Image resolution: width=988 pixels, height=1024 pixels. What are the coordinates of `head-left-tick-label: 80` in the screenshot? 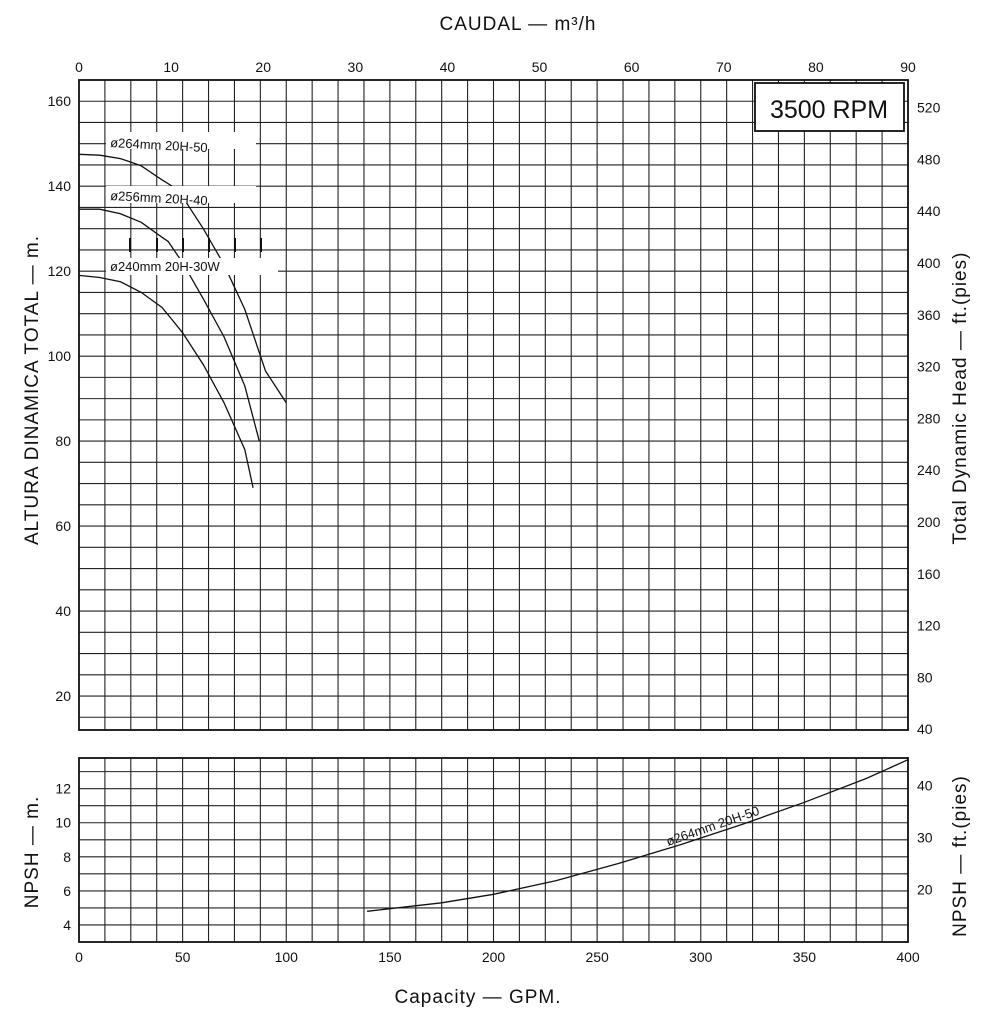 It's located at (63, 441).